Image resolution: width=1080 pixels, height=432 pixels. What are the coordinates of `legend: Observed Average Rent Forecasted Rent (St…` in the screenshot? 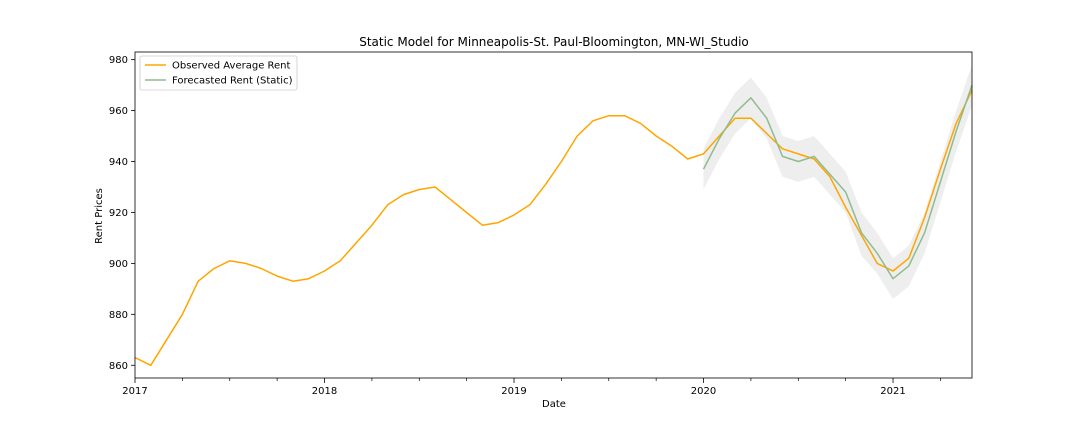 It's located at (218, 73).